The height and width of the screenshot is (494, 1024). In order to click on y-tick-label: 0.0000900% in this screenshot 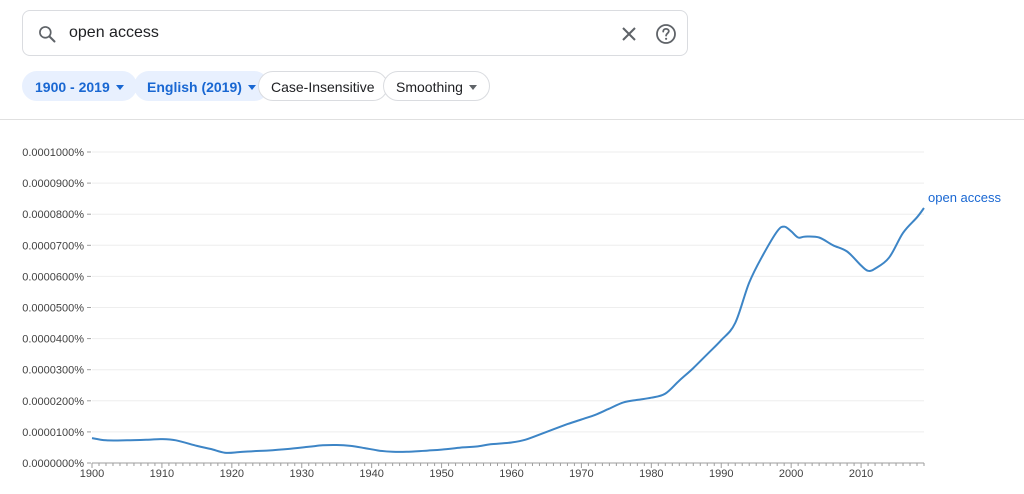, I will do `click(53, 184)`.